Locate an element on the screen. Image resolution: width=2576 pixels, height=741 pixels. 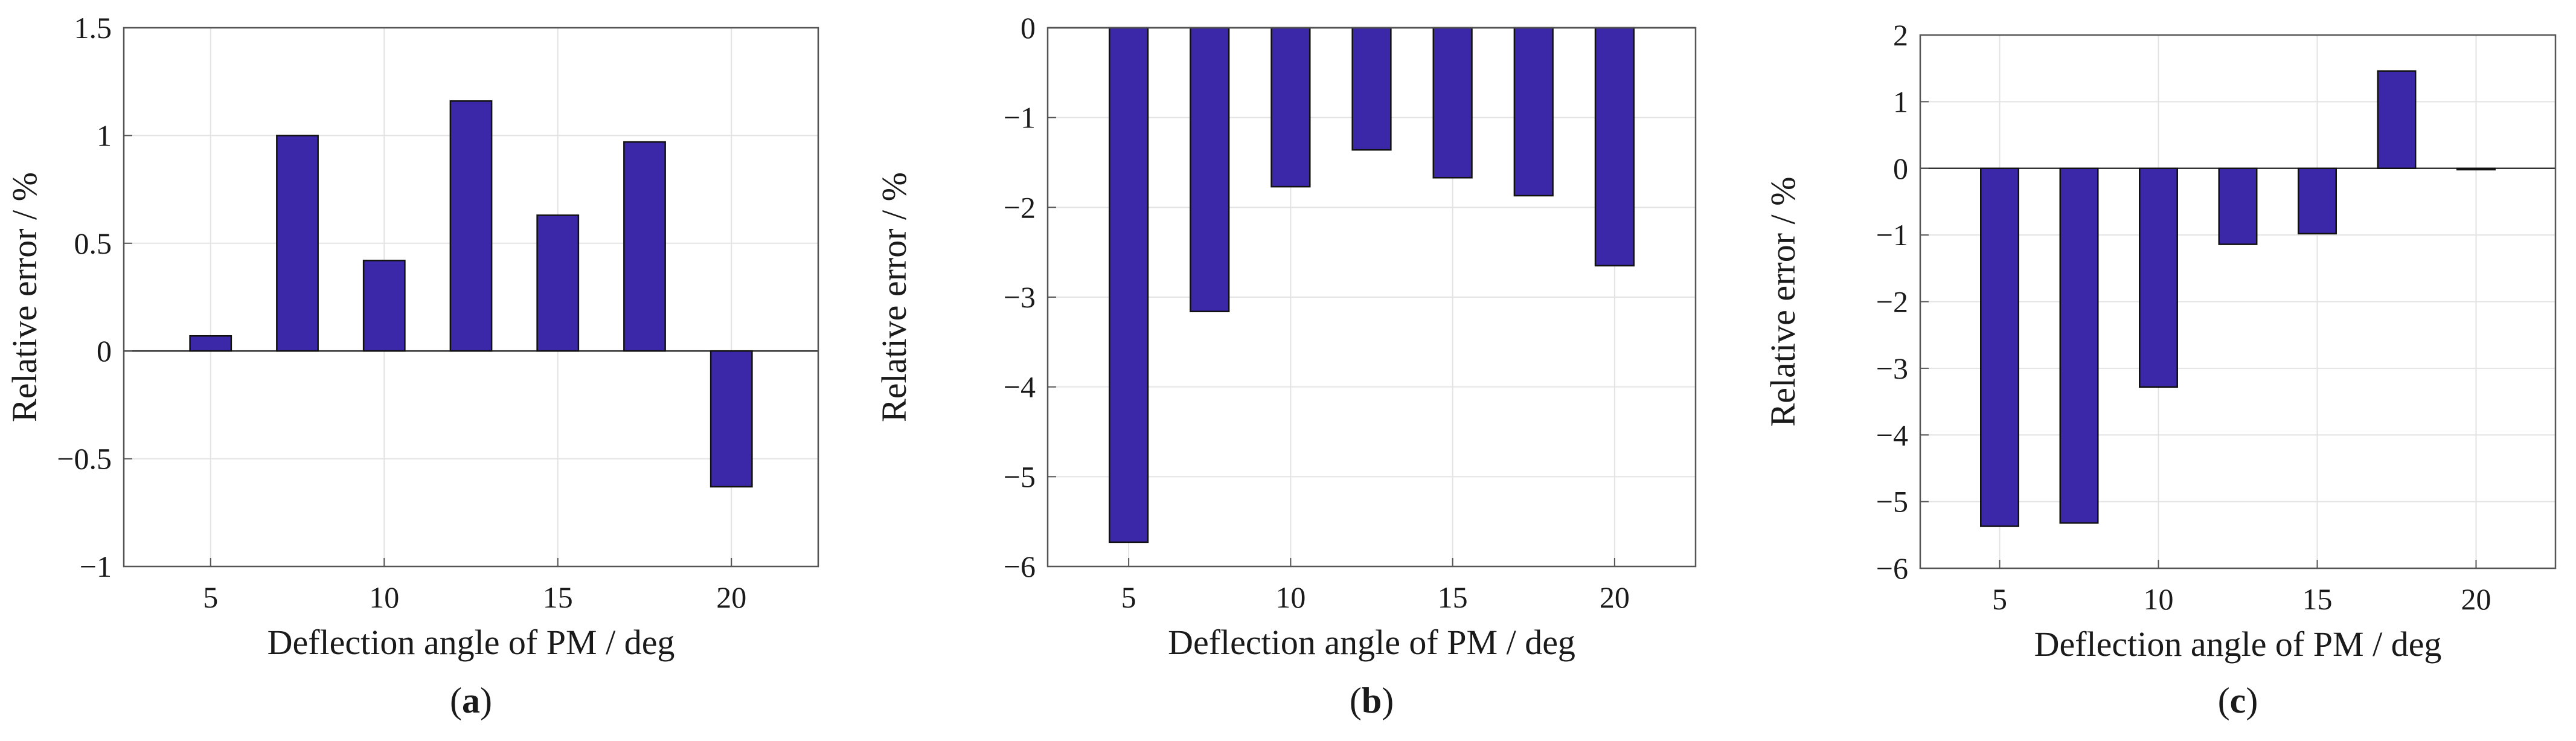
panel-caption: (c) is located at coordinates (2238, 700).